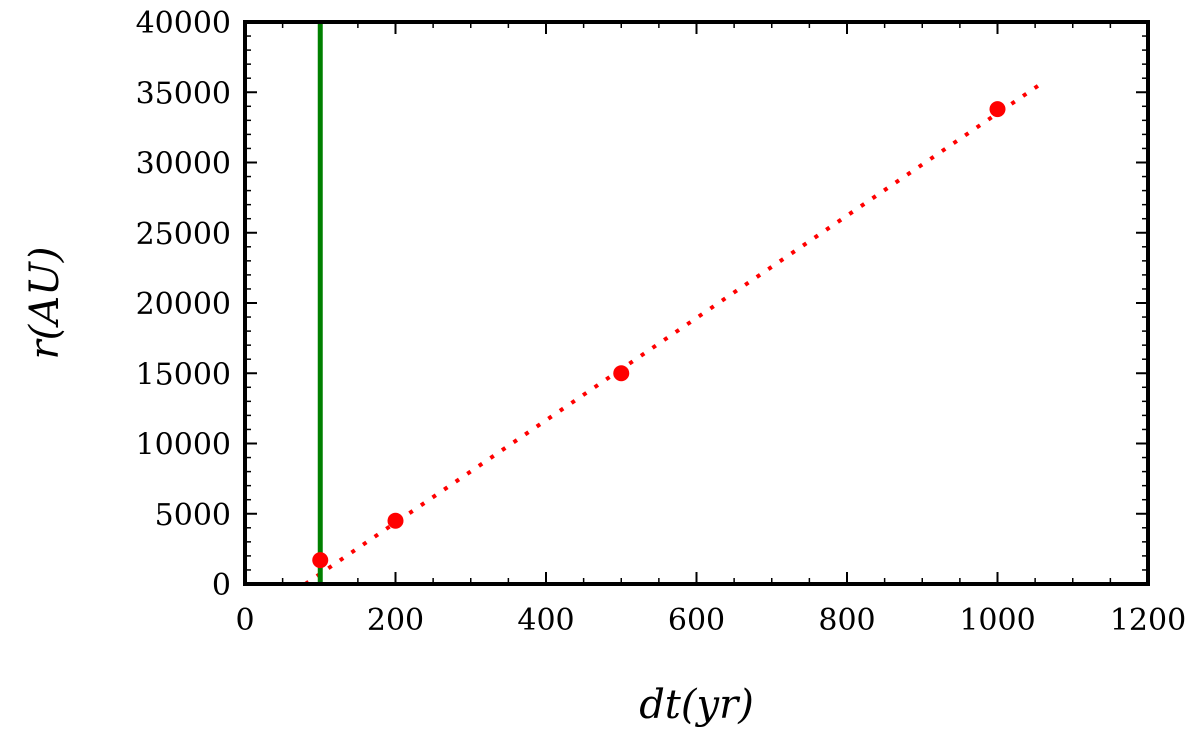 This screenshot has width=1200, height=736. I want to click on y-tick-label: 20000, so click(183, 304).